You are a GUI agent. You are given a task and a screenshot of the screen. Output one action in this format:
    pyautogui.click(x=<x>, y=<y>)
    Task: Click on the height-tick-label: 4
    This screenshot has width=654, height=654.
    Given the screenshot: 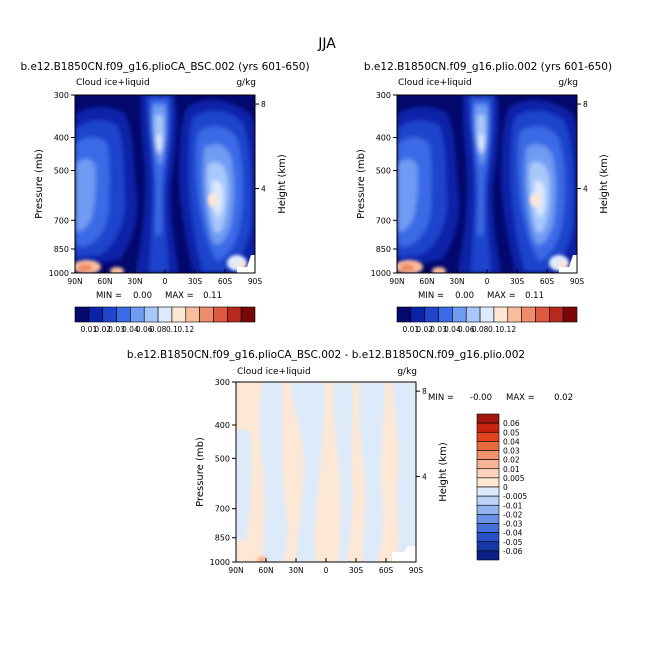 What is the action you would take?
    pyautogui.click(x=585, y=189)
    